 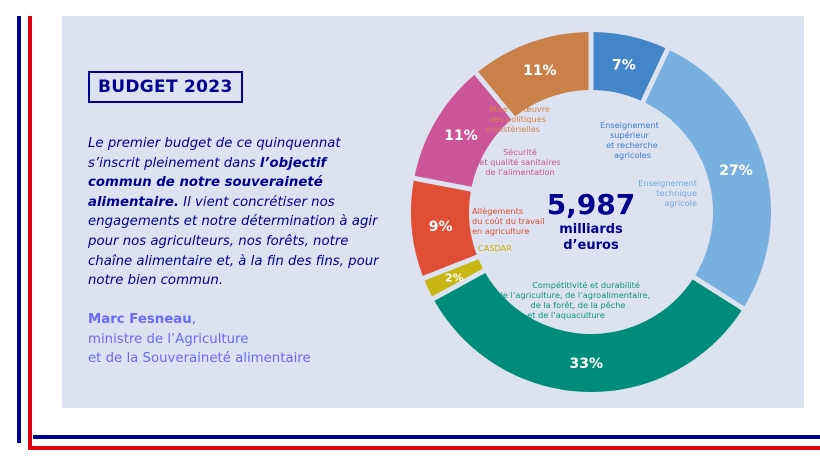 I want to click on slice-value-label: 2%, so click(x=454, y=277).